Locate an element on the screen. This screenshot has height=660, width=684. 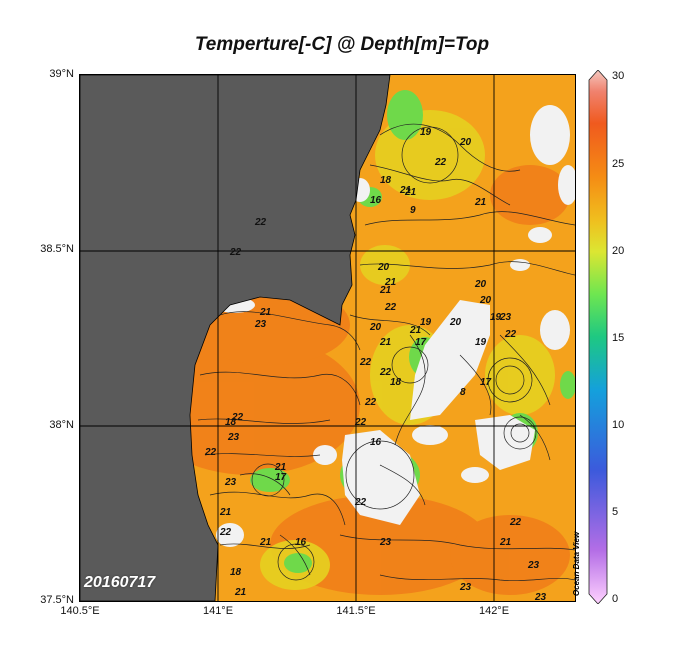
lon-label-141: 141°E is located at coordinates (218, 611).